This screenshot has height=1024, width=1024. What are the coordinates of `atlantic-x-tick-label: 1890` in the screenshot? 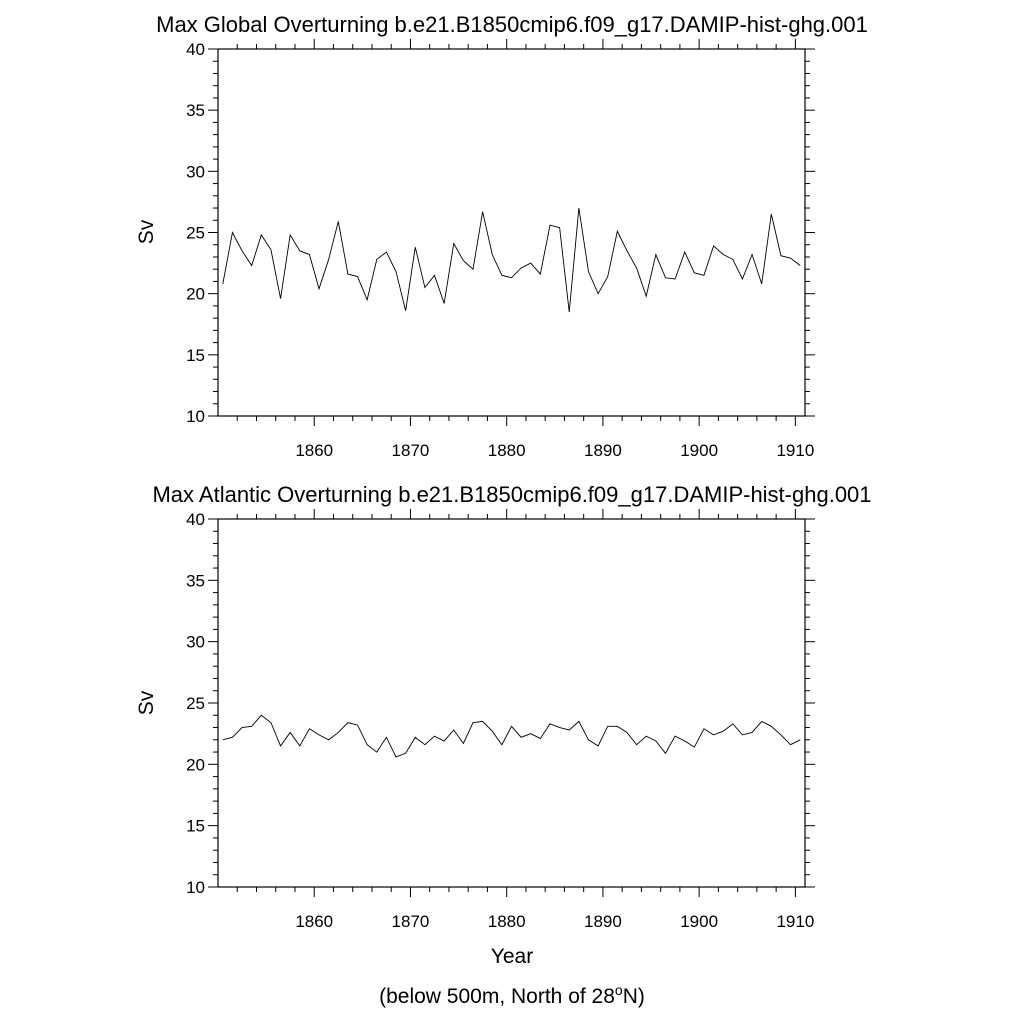 It's located at (603, 921).